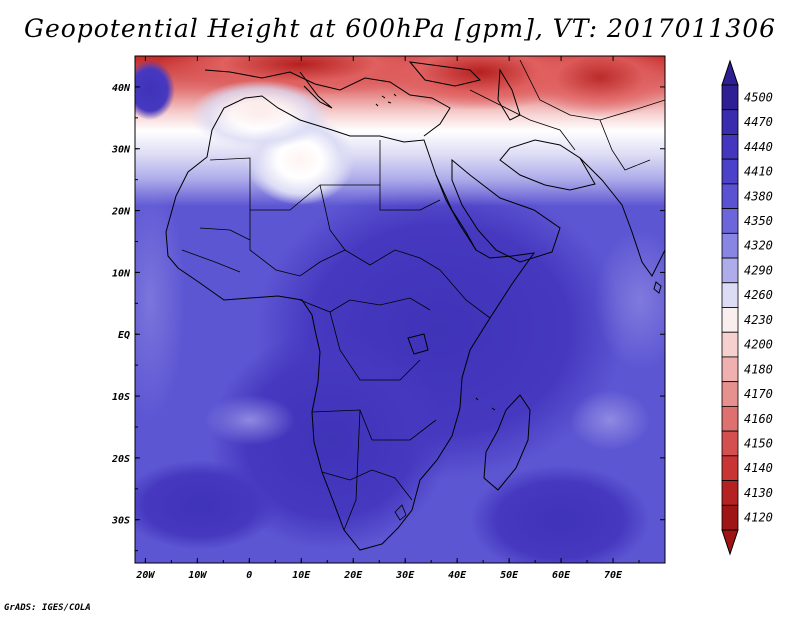 The width and height of the screenshot is (800, 618). Describe the element at coordinates (758, 394) in the screenshot. I see `colorbar-label: 4170` at that location.